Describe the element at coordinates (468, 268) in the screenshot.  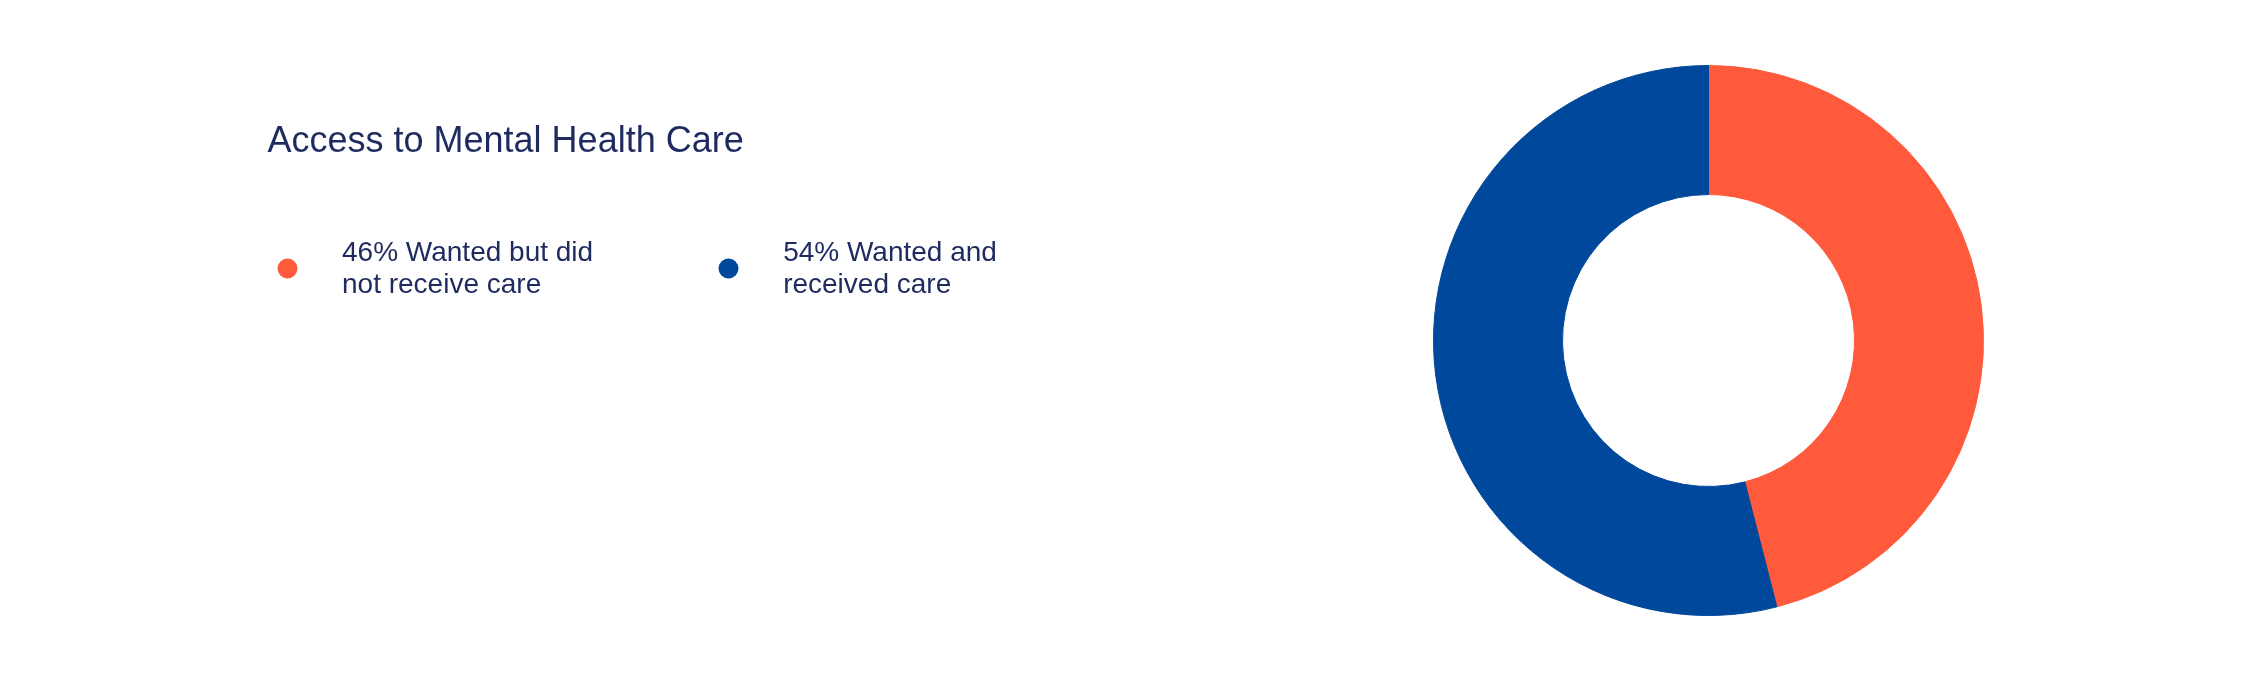
I see `legend-label: 46% Wanted but did not receive care` at that location.